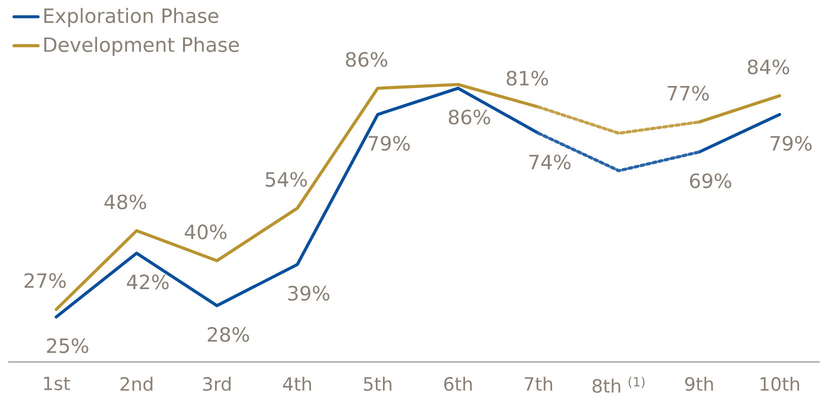  What do you see at coordinates (217, 383) in the screenshot?
I see `x-tick-label: 3rd` at bounding box center [217, 383].